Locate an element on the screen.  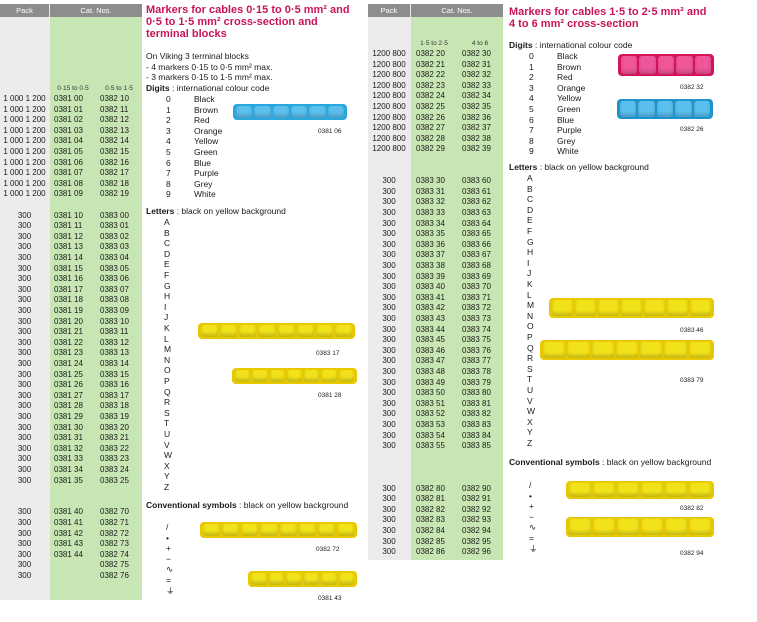
catno-cell-b: 0383 65 is located at coordinates (476, 234).